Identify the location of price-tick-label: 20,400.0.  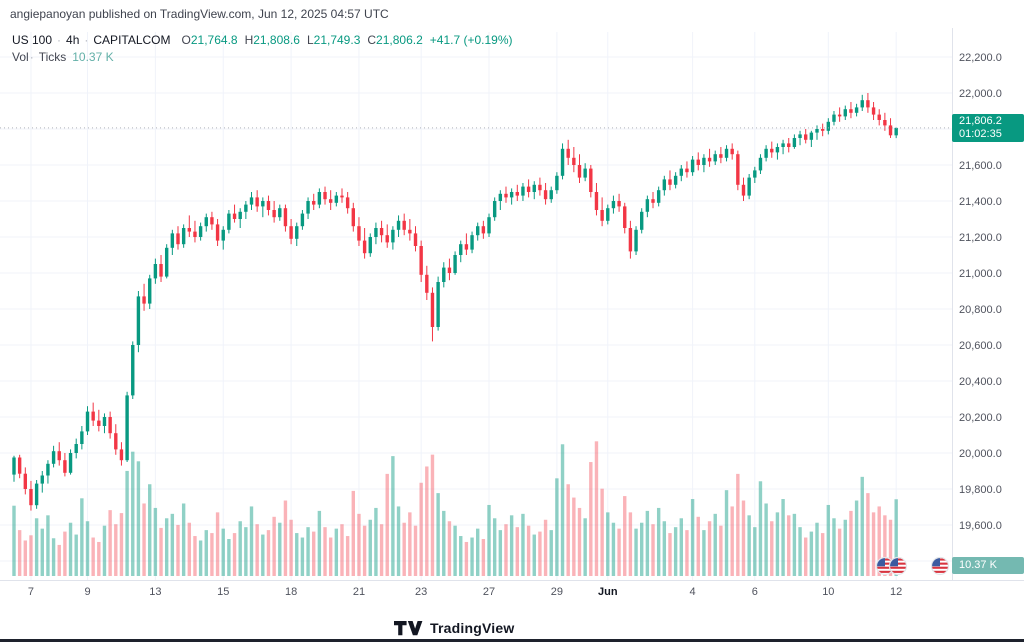
(980, 382).